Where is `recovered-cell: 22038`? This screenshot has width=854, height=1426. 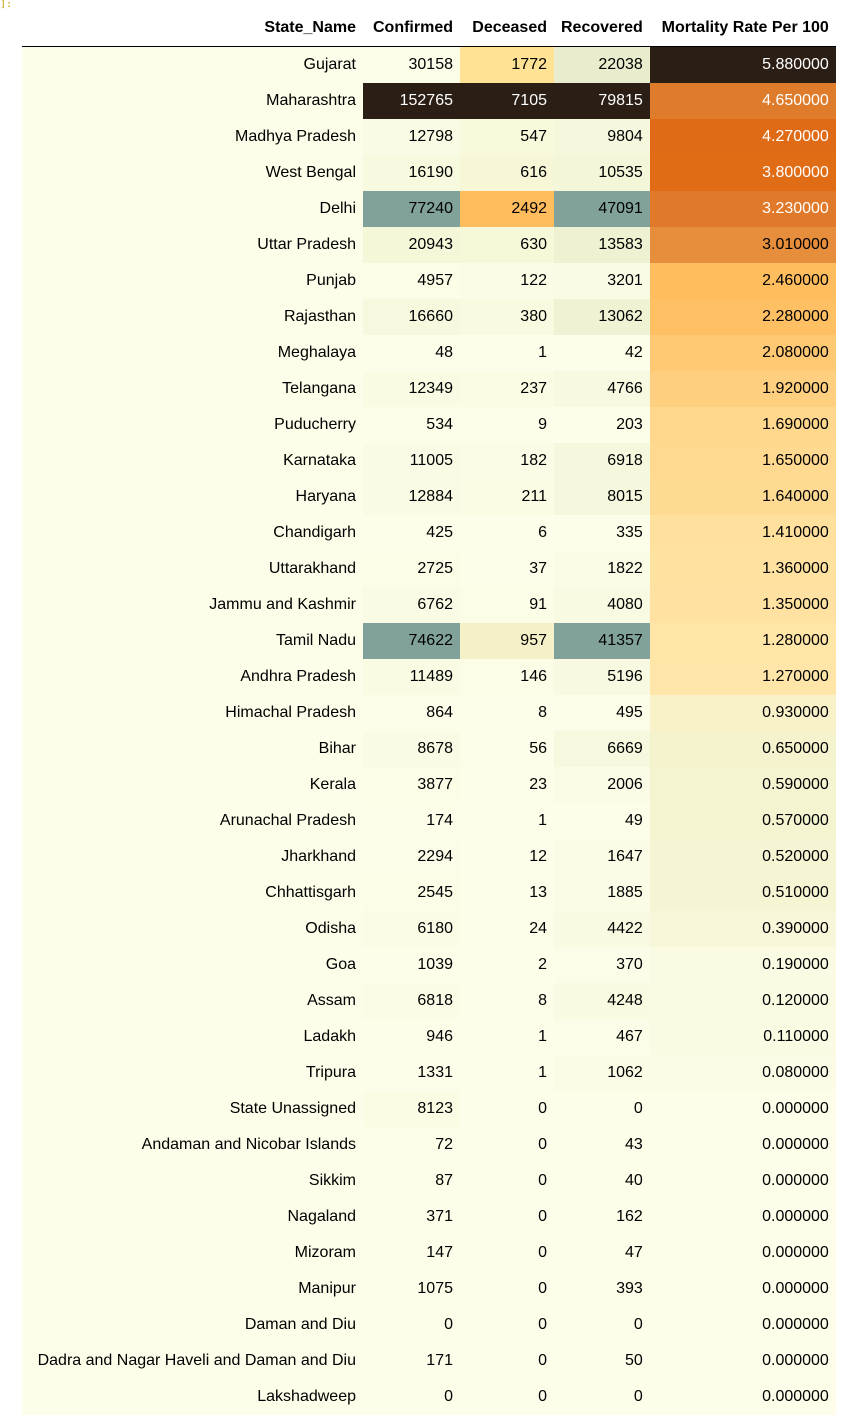
recovered-cell: 22038 is located at coordinates (602, 64).